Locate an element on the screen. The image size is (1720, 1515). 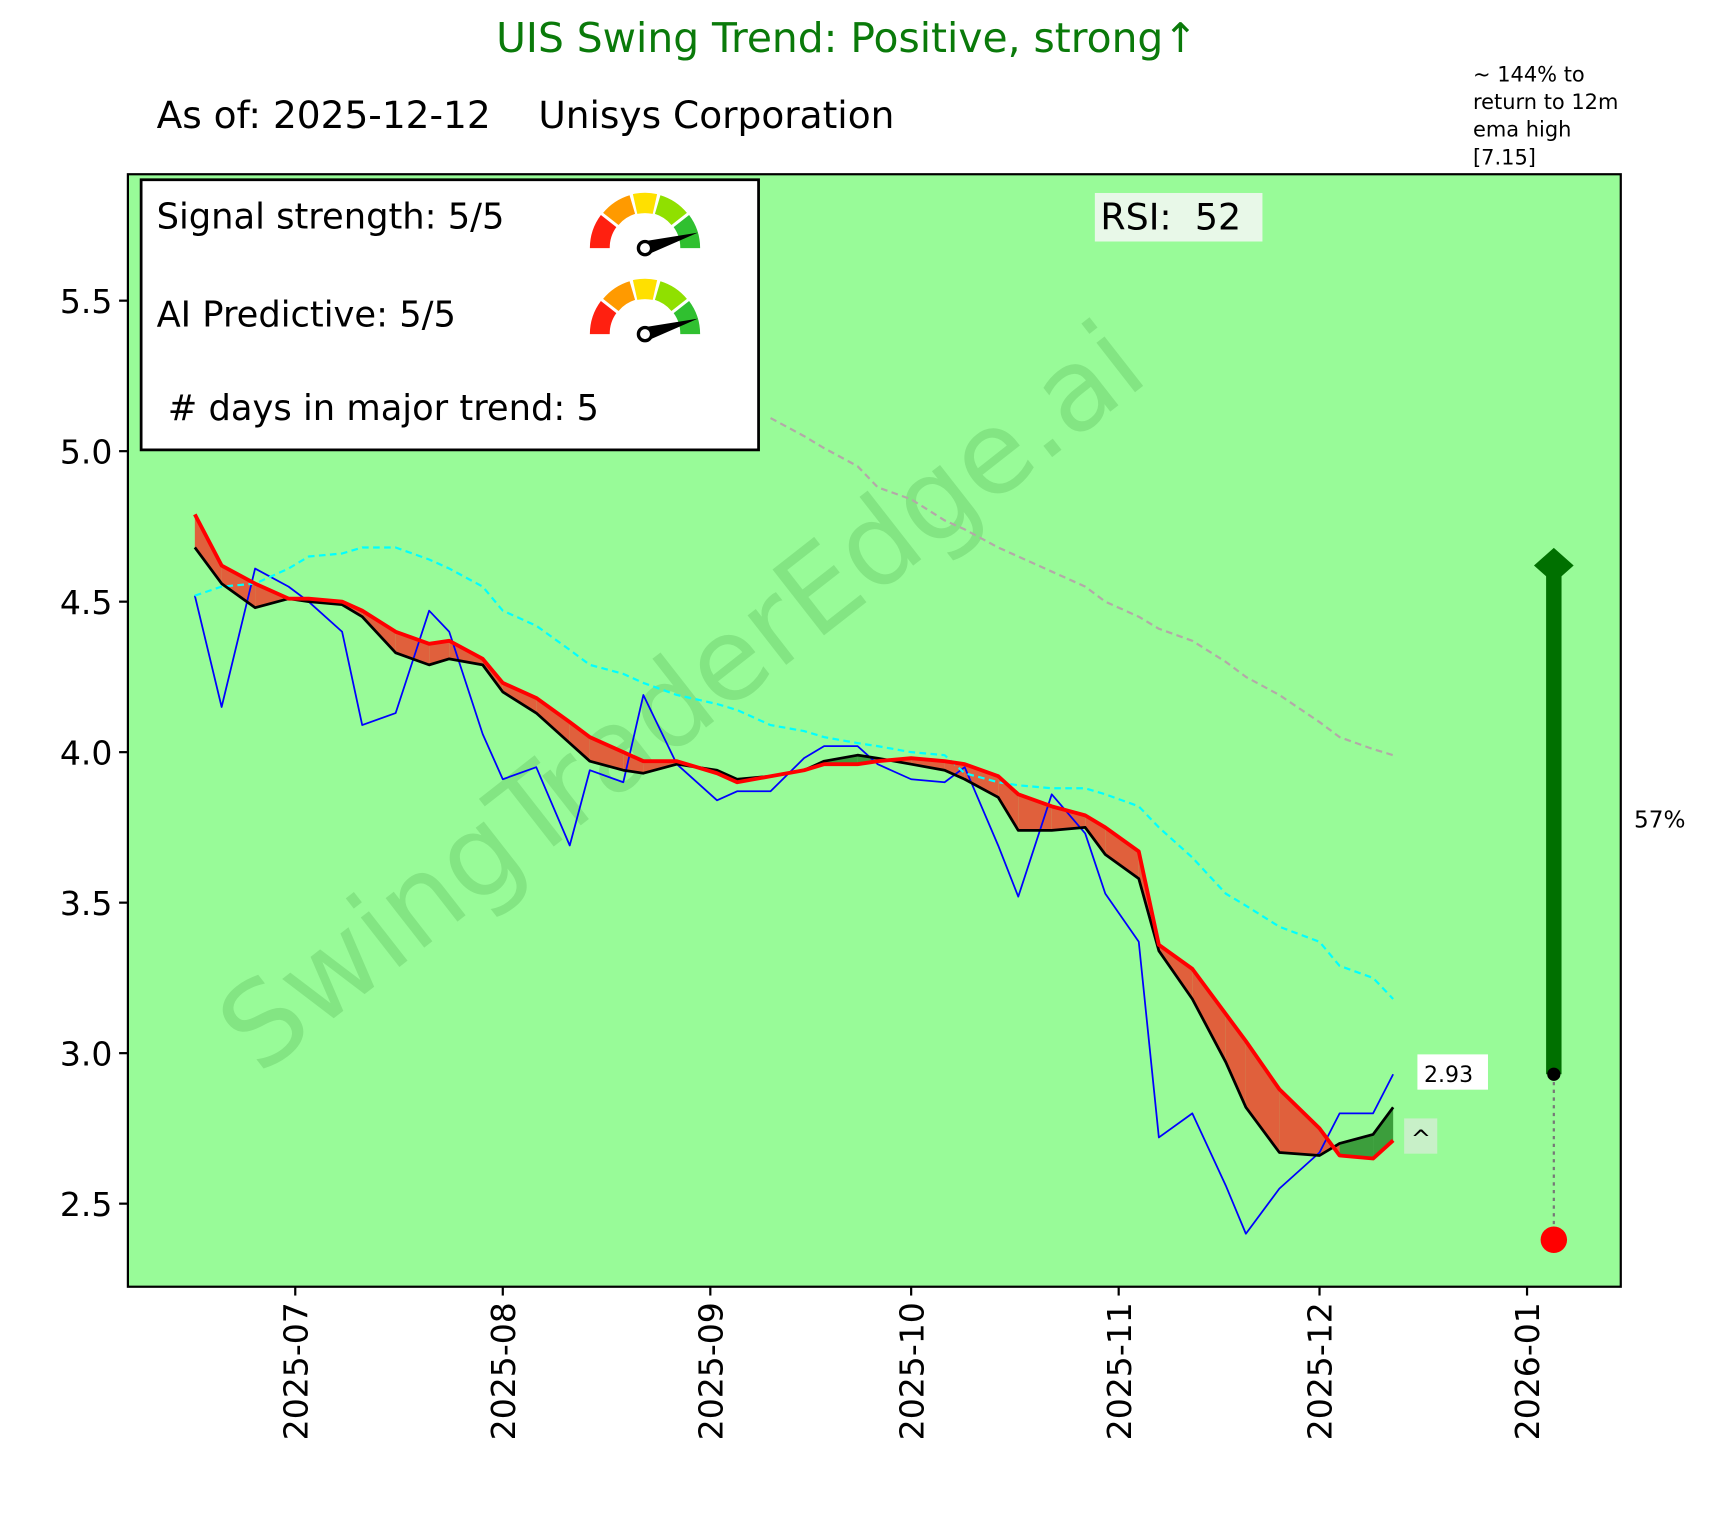
legend-text: # days in major trend: 5 is located at coordinates (378, 408).